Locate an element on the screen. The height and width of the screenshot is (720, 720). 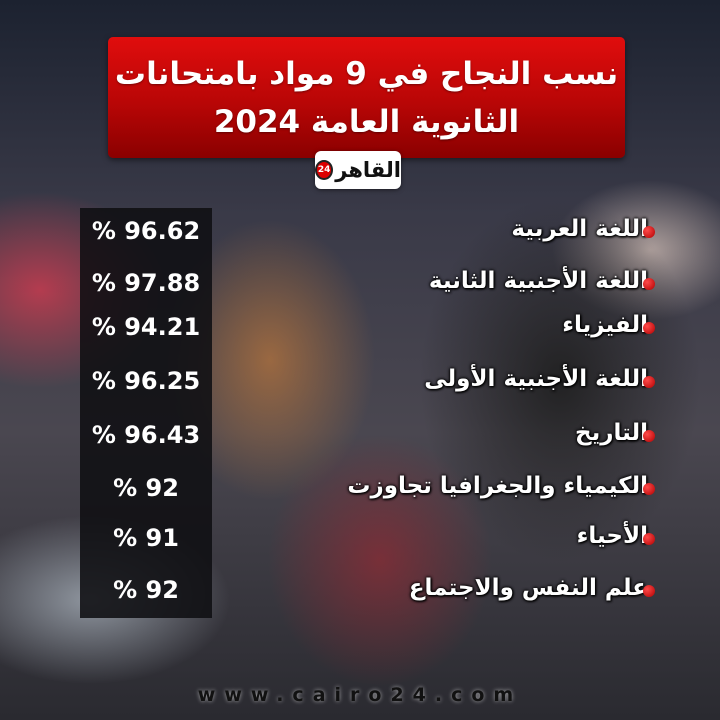
pass-rate-value: 96.62 % is located at coordinates (146, 231).